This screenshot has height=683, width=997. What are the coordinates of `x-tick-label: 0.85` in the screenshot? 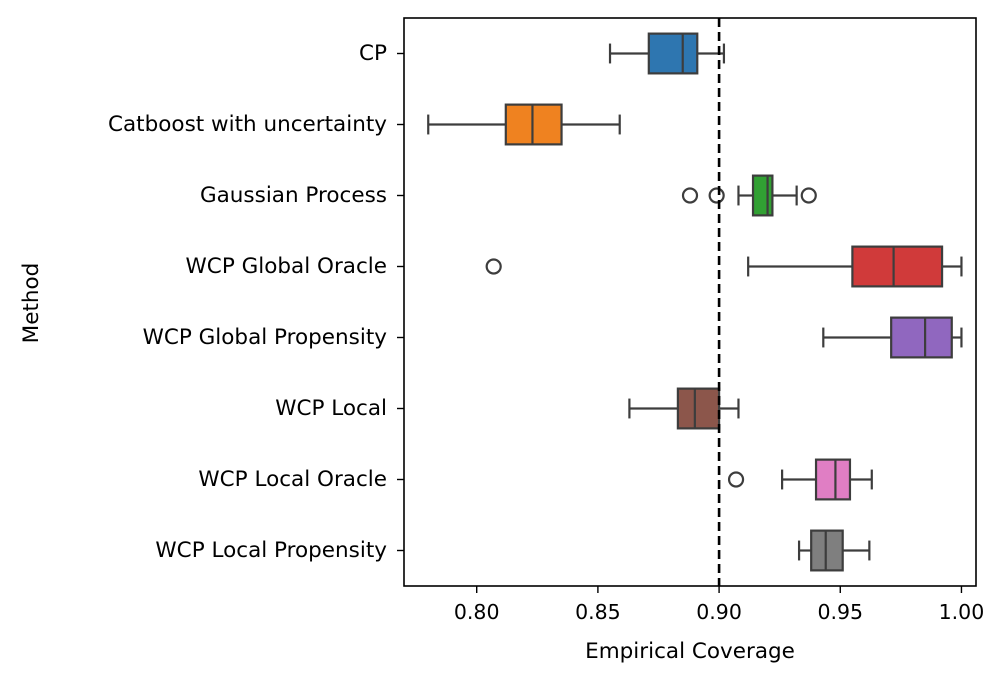 It's located at (598, 612).